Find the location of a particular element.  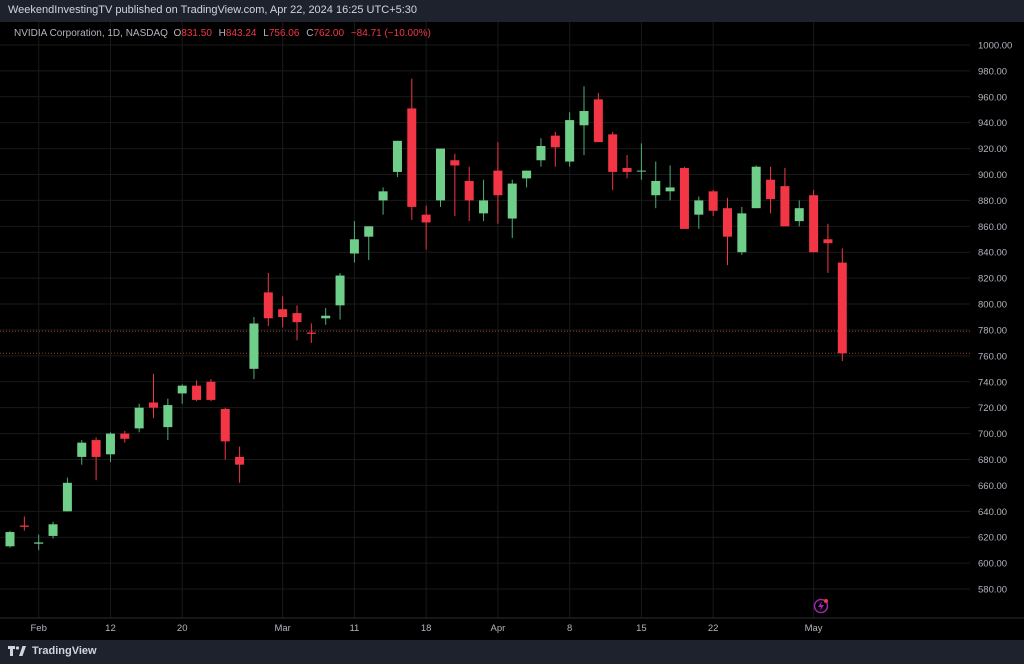

y-tick-label: 940.00 is located at coordinates (992, 123).